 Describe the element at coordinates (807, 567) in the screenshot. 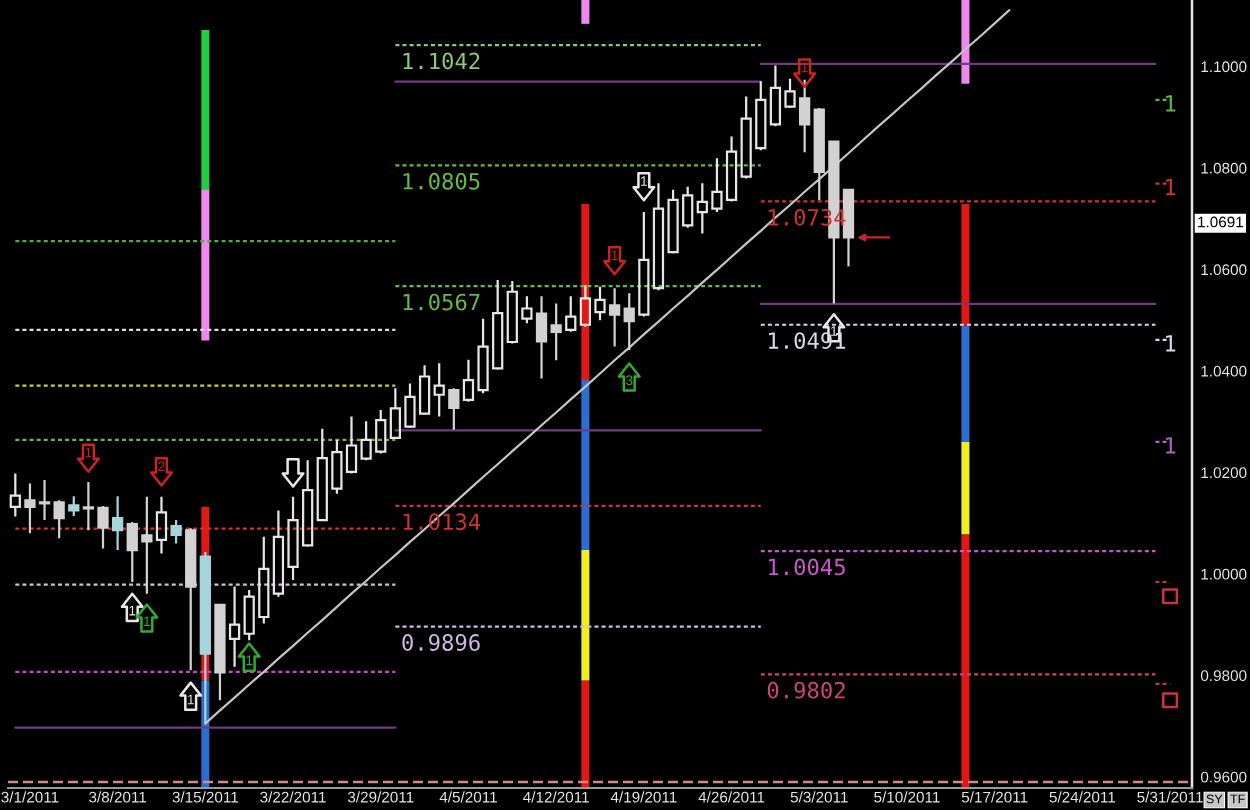

I see `series-label: 1.0045` at that location.